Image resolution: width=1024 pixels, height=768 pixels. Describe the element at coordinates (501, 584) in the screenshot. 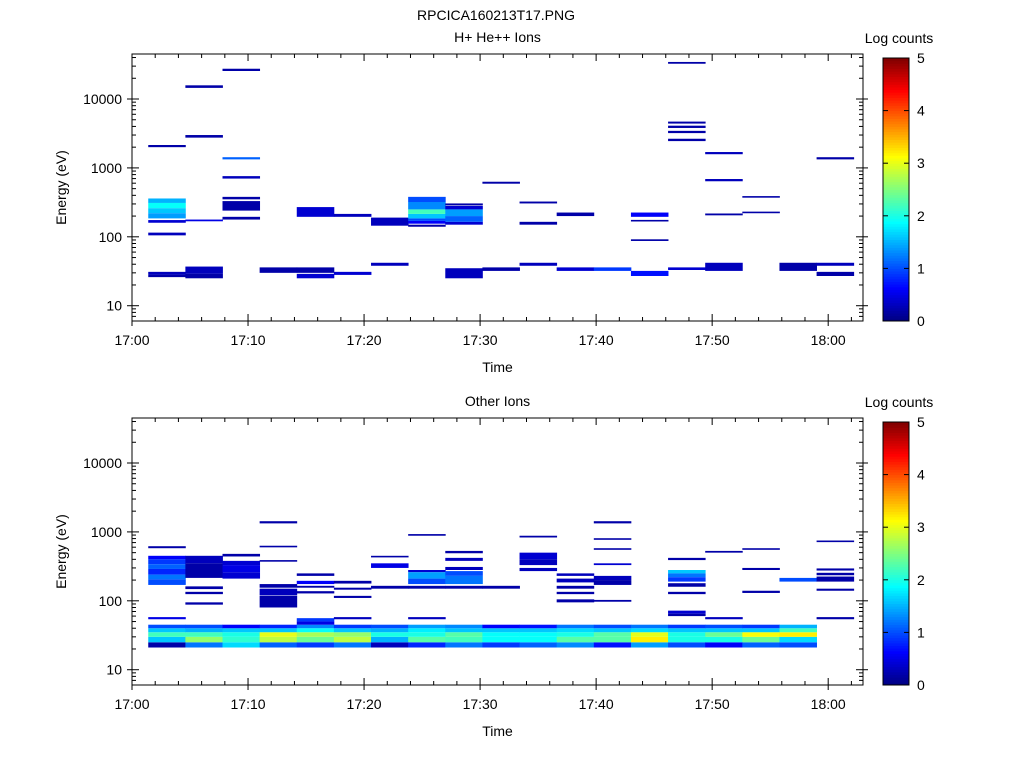

I see `heatmap-cells` at that location.